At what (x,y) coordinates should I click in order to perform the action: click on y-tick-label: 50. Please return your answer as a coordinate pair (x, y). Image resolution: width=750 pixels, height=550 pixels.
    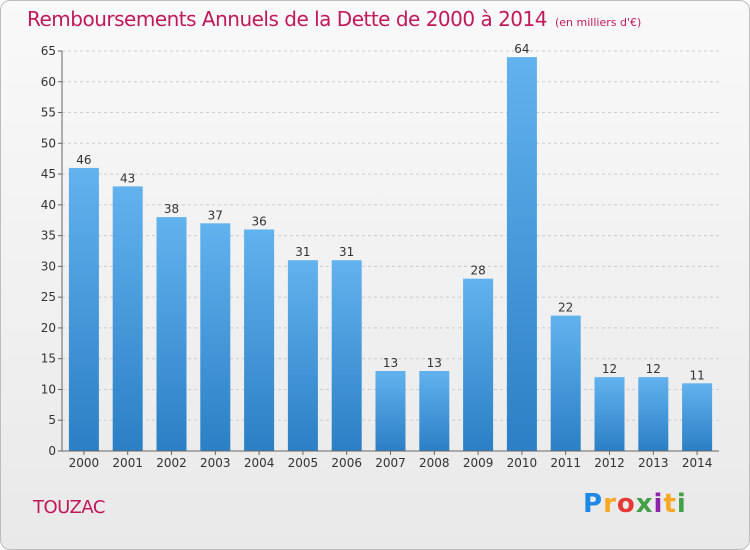
    Looking at the image, I should click on (48, 143).